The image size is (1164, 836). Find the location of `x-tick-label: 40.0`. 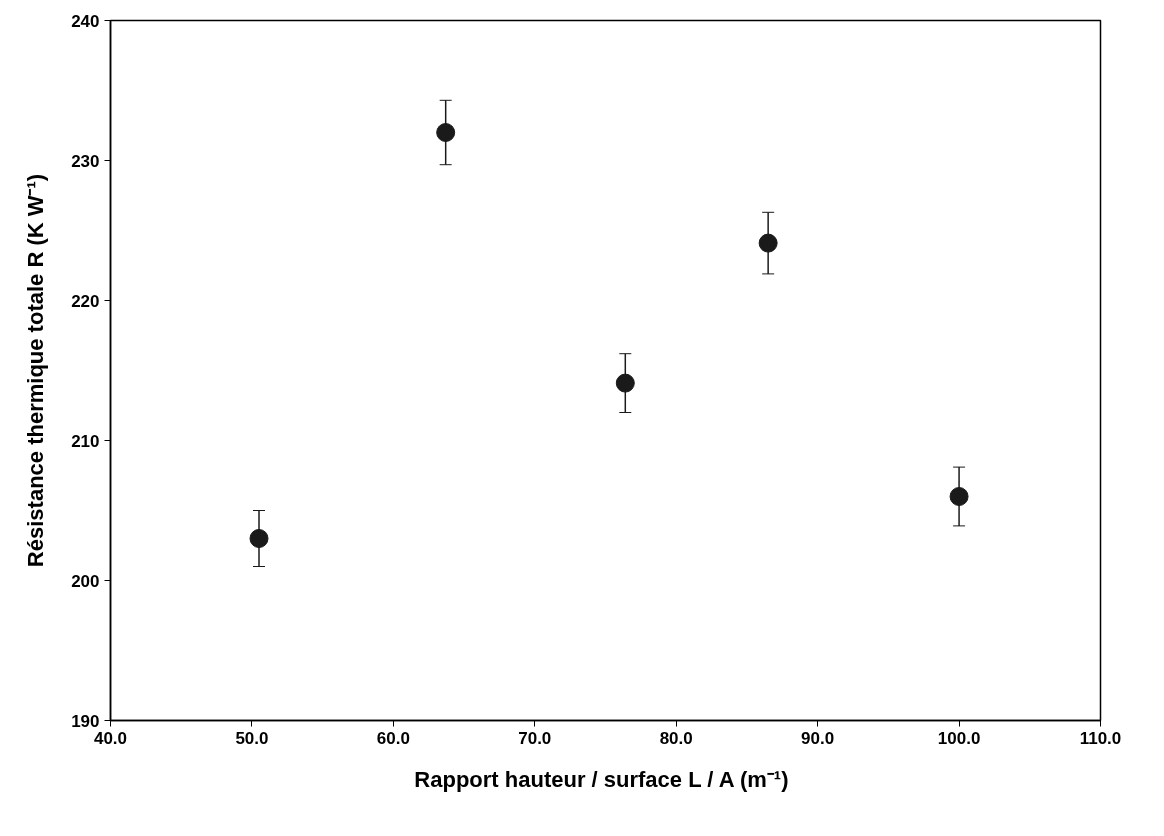

x-tick-label: 40.0 is located at coordinates (110, 738).